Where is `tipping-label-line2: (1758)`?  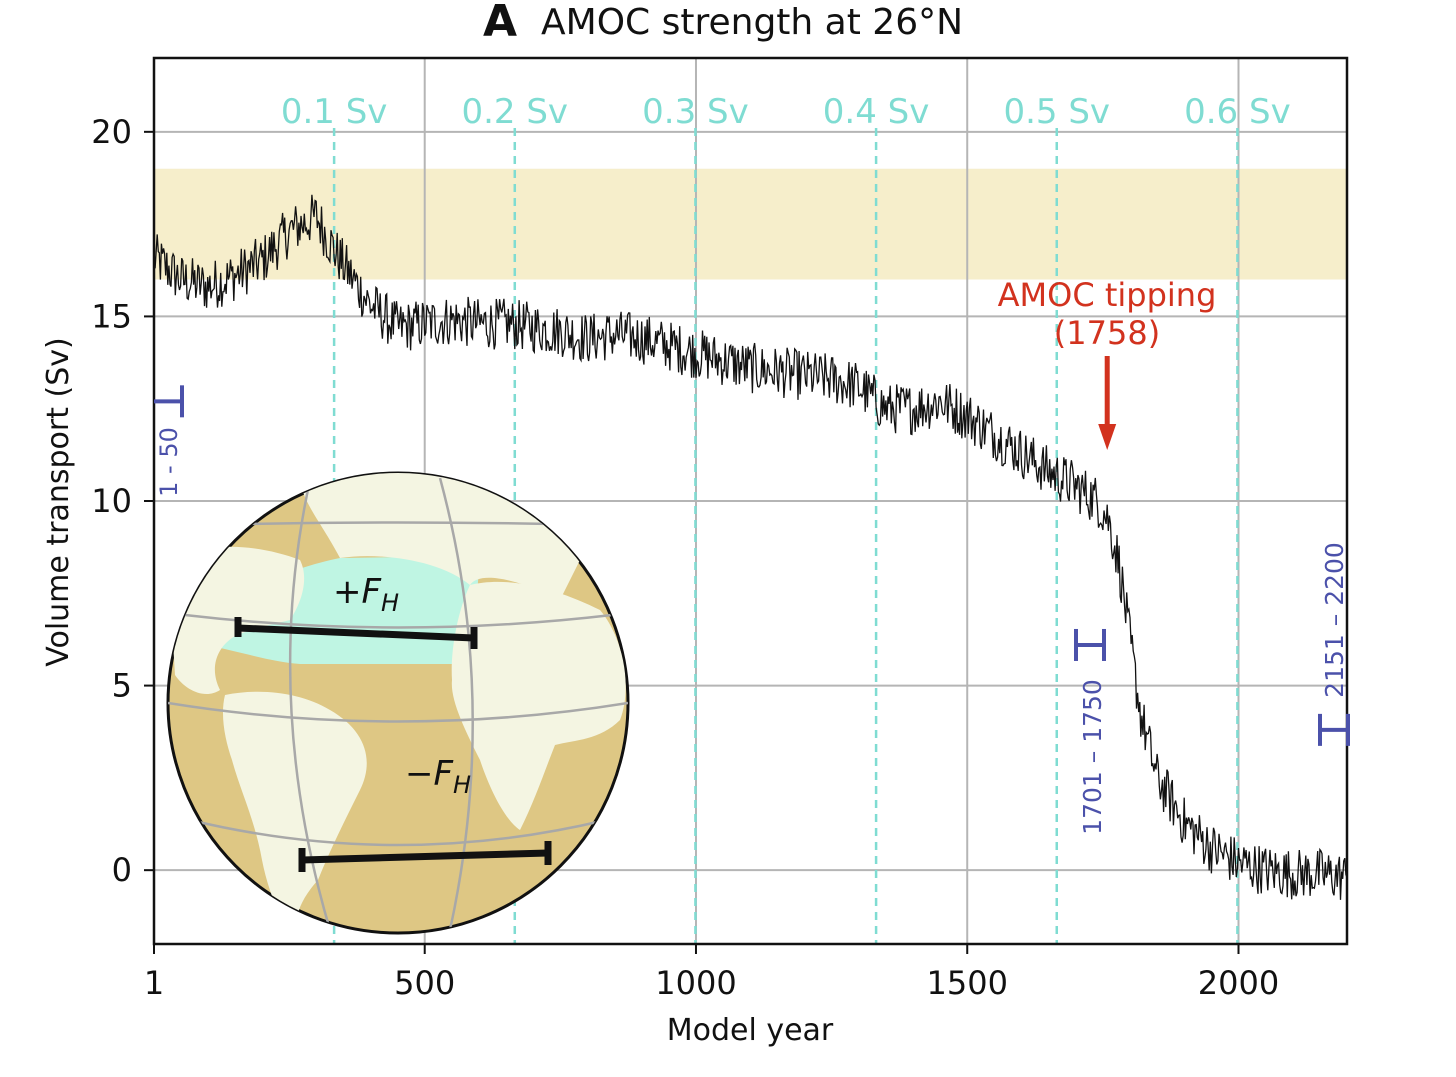
tipping-label-line2: (1758) is located at coordinates (1107, 333).